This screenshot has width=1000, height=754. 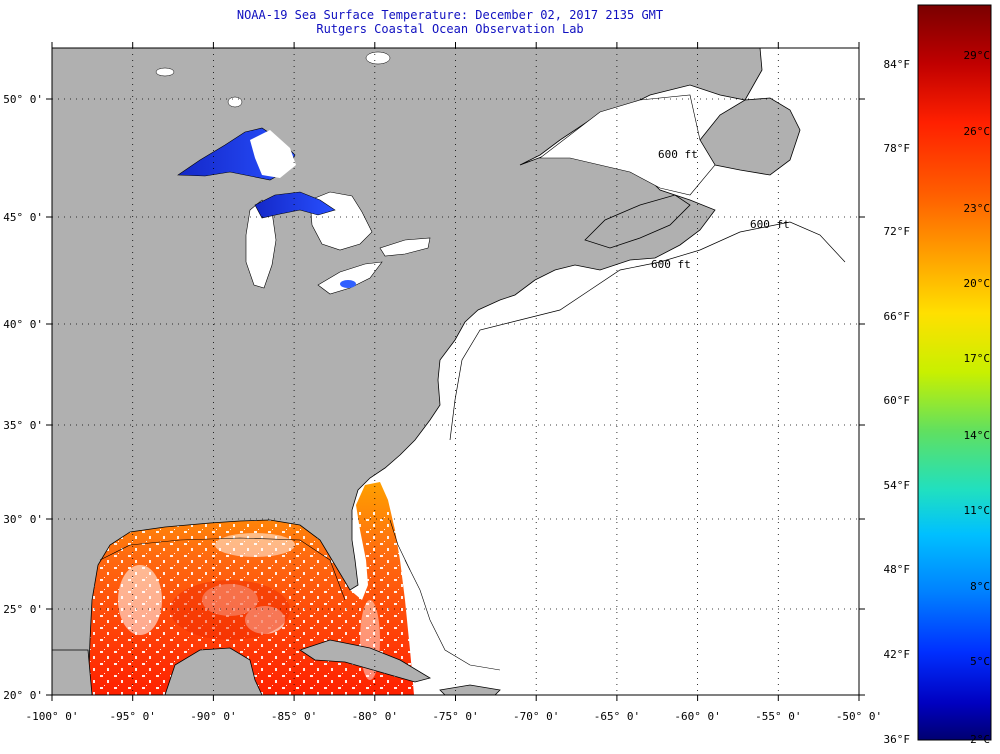 What do you see at coordinates (859, 716) in the screenshot?
I see `longitude-label: -50° 0'` at bounding box center [859, 716].